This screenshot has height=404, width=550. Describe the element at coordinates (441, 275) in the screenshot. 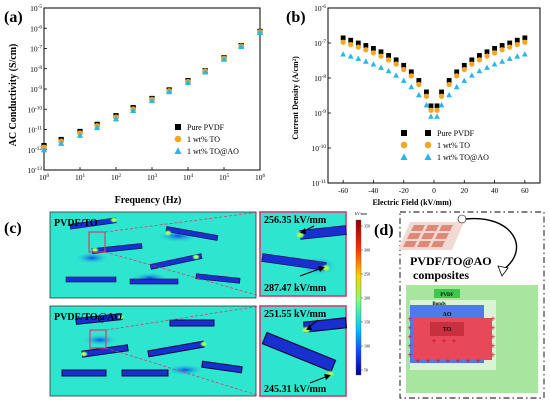

I see `panel-d-caption-2: composites` at that location.